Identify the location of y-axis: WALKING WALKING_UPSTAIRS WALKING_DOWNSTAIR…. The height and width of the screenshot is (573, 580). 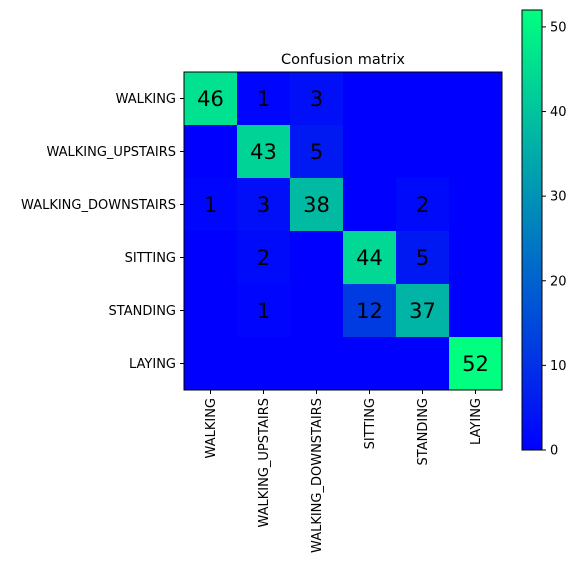
(102, 232).